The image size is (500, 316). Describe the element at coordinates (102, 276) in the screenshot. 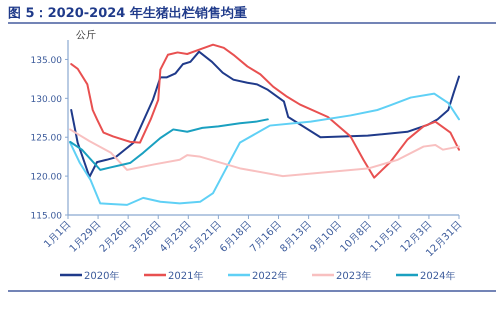

I see `legend-label: 2020年` at that location.